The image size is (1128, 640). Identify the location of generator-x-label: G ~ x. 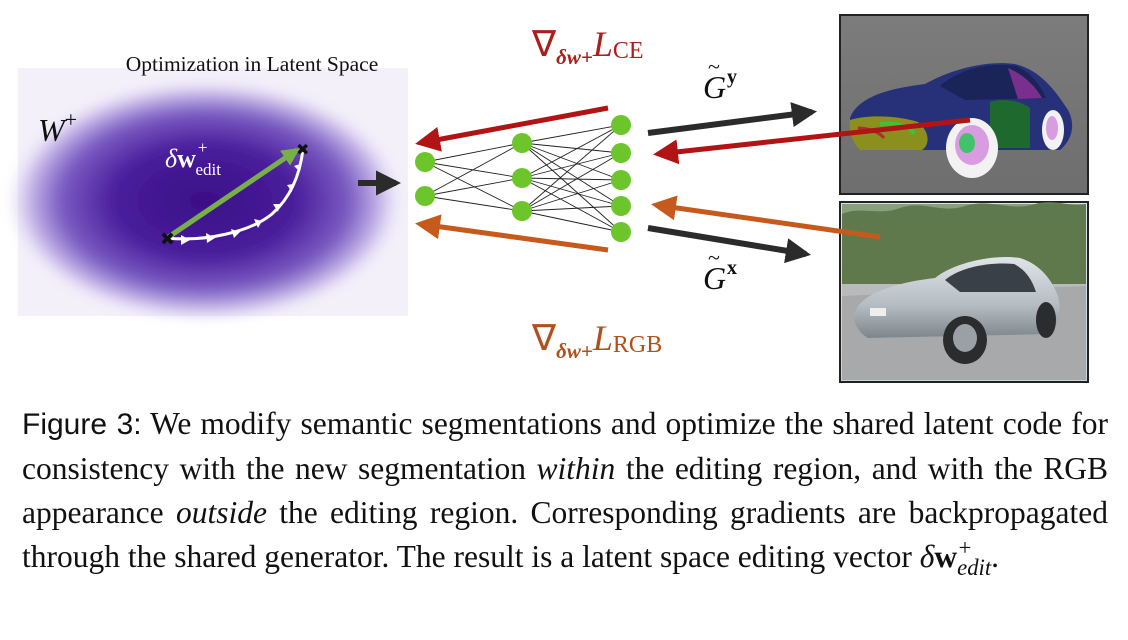
(720, 270).